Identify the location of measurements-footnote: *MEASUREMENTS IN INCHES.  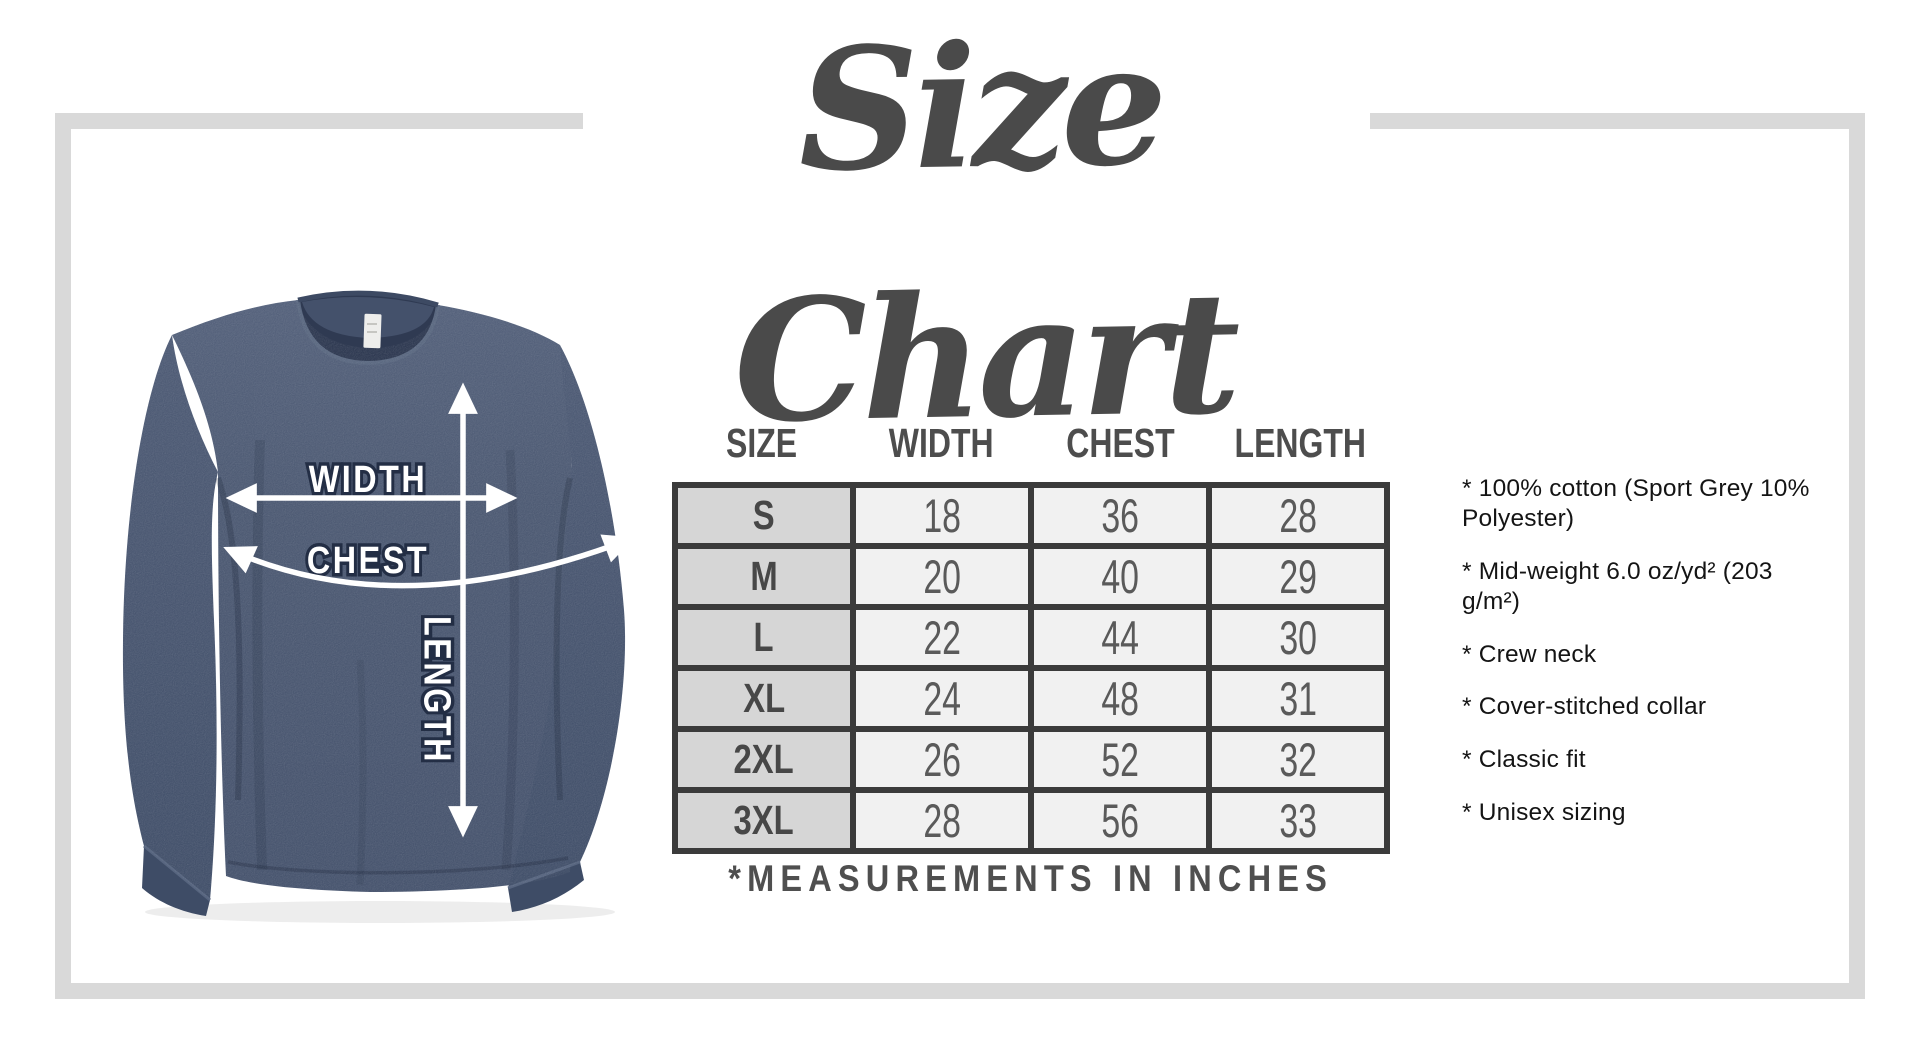
(1031, 878).